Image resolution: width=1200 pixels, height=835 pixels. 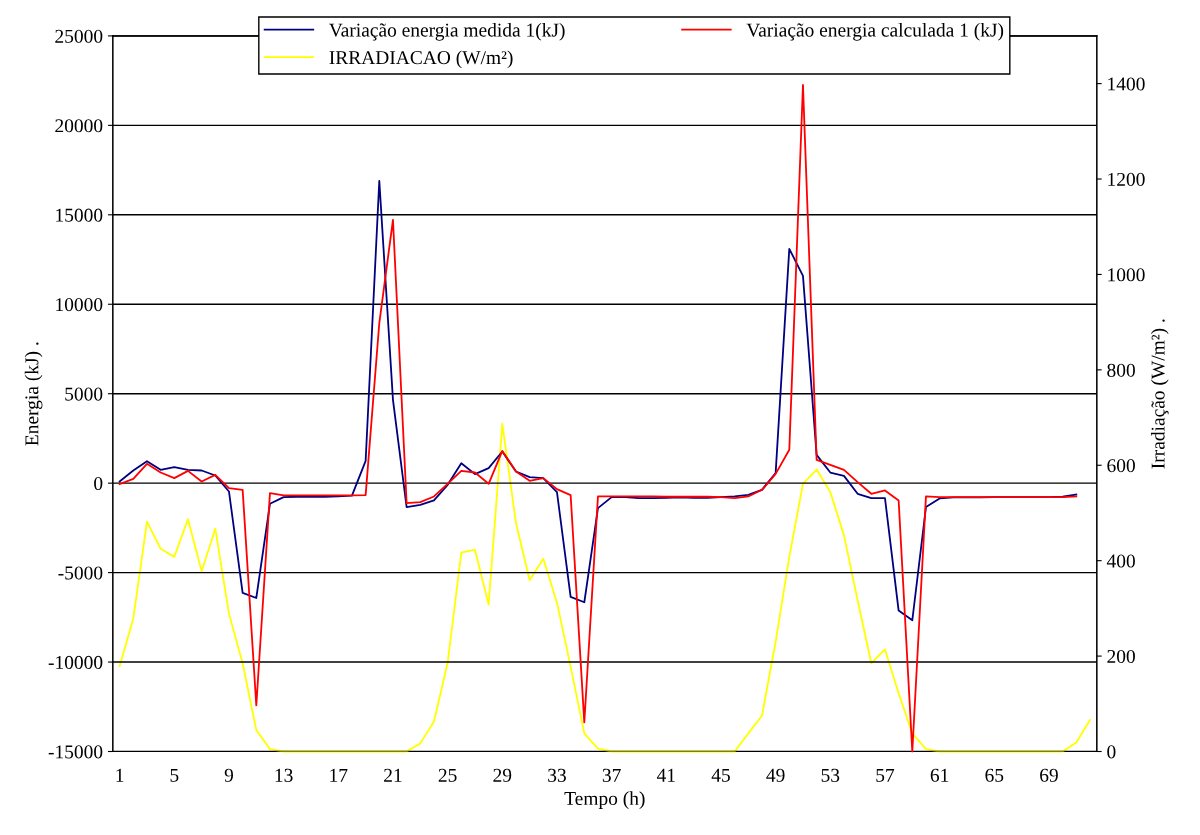 I want to click on x-tick-label: 5, so click(x=174, y=775).